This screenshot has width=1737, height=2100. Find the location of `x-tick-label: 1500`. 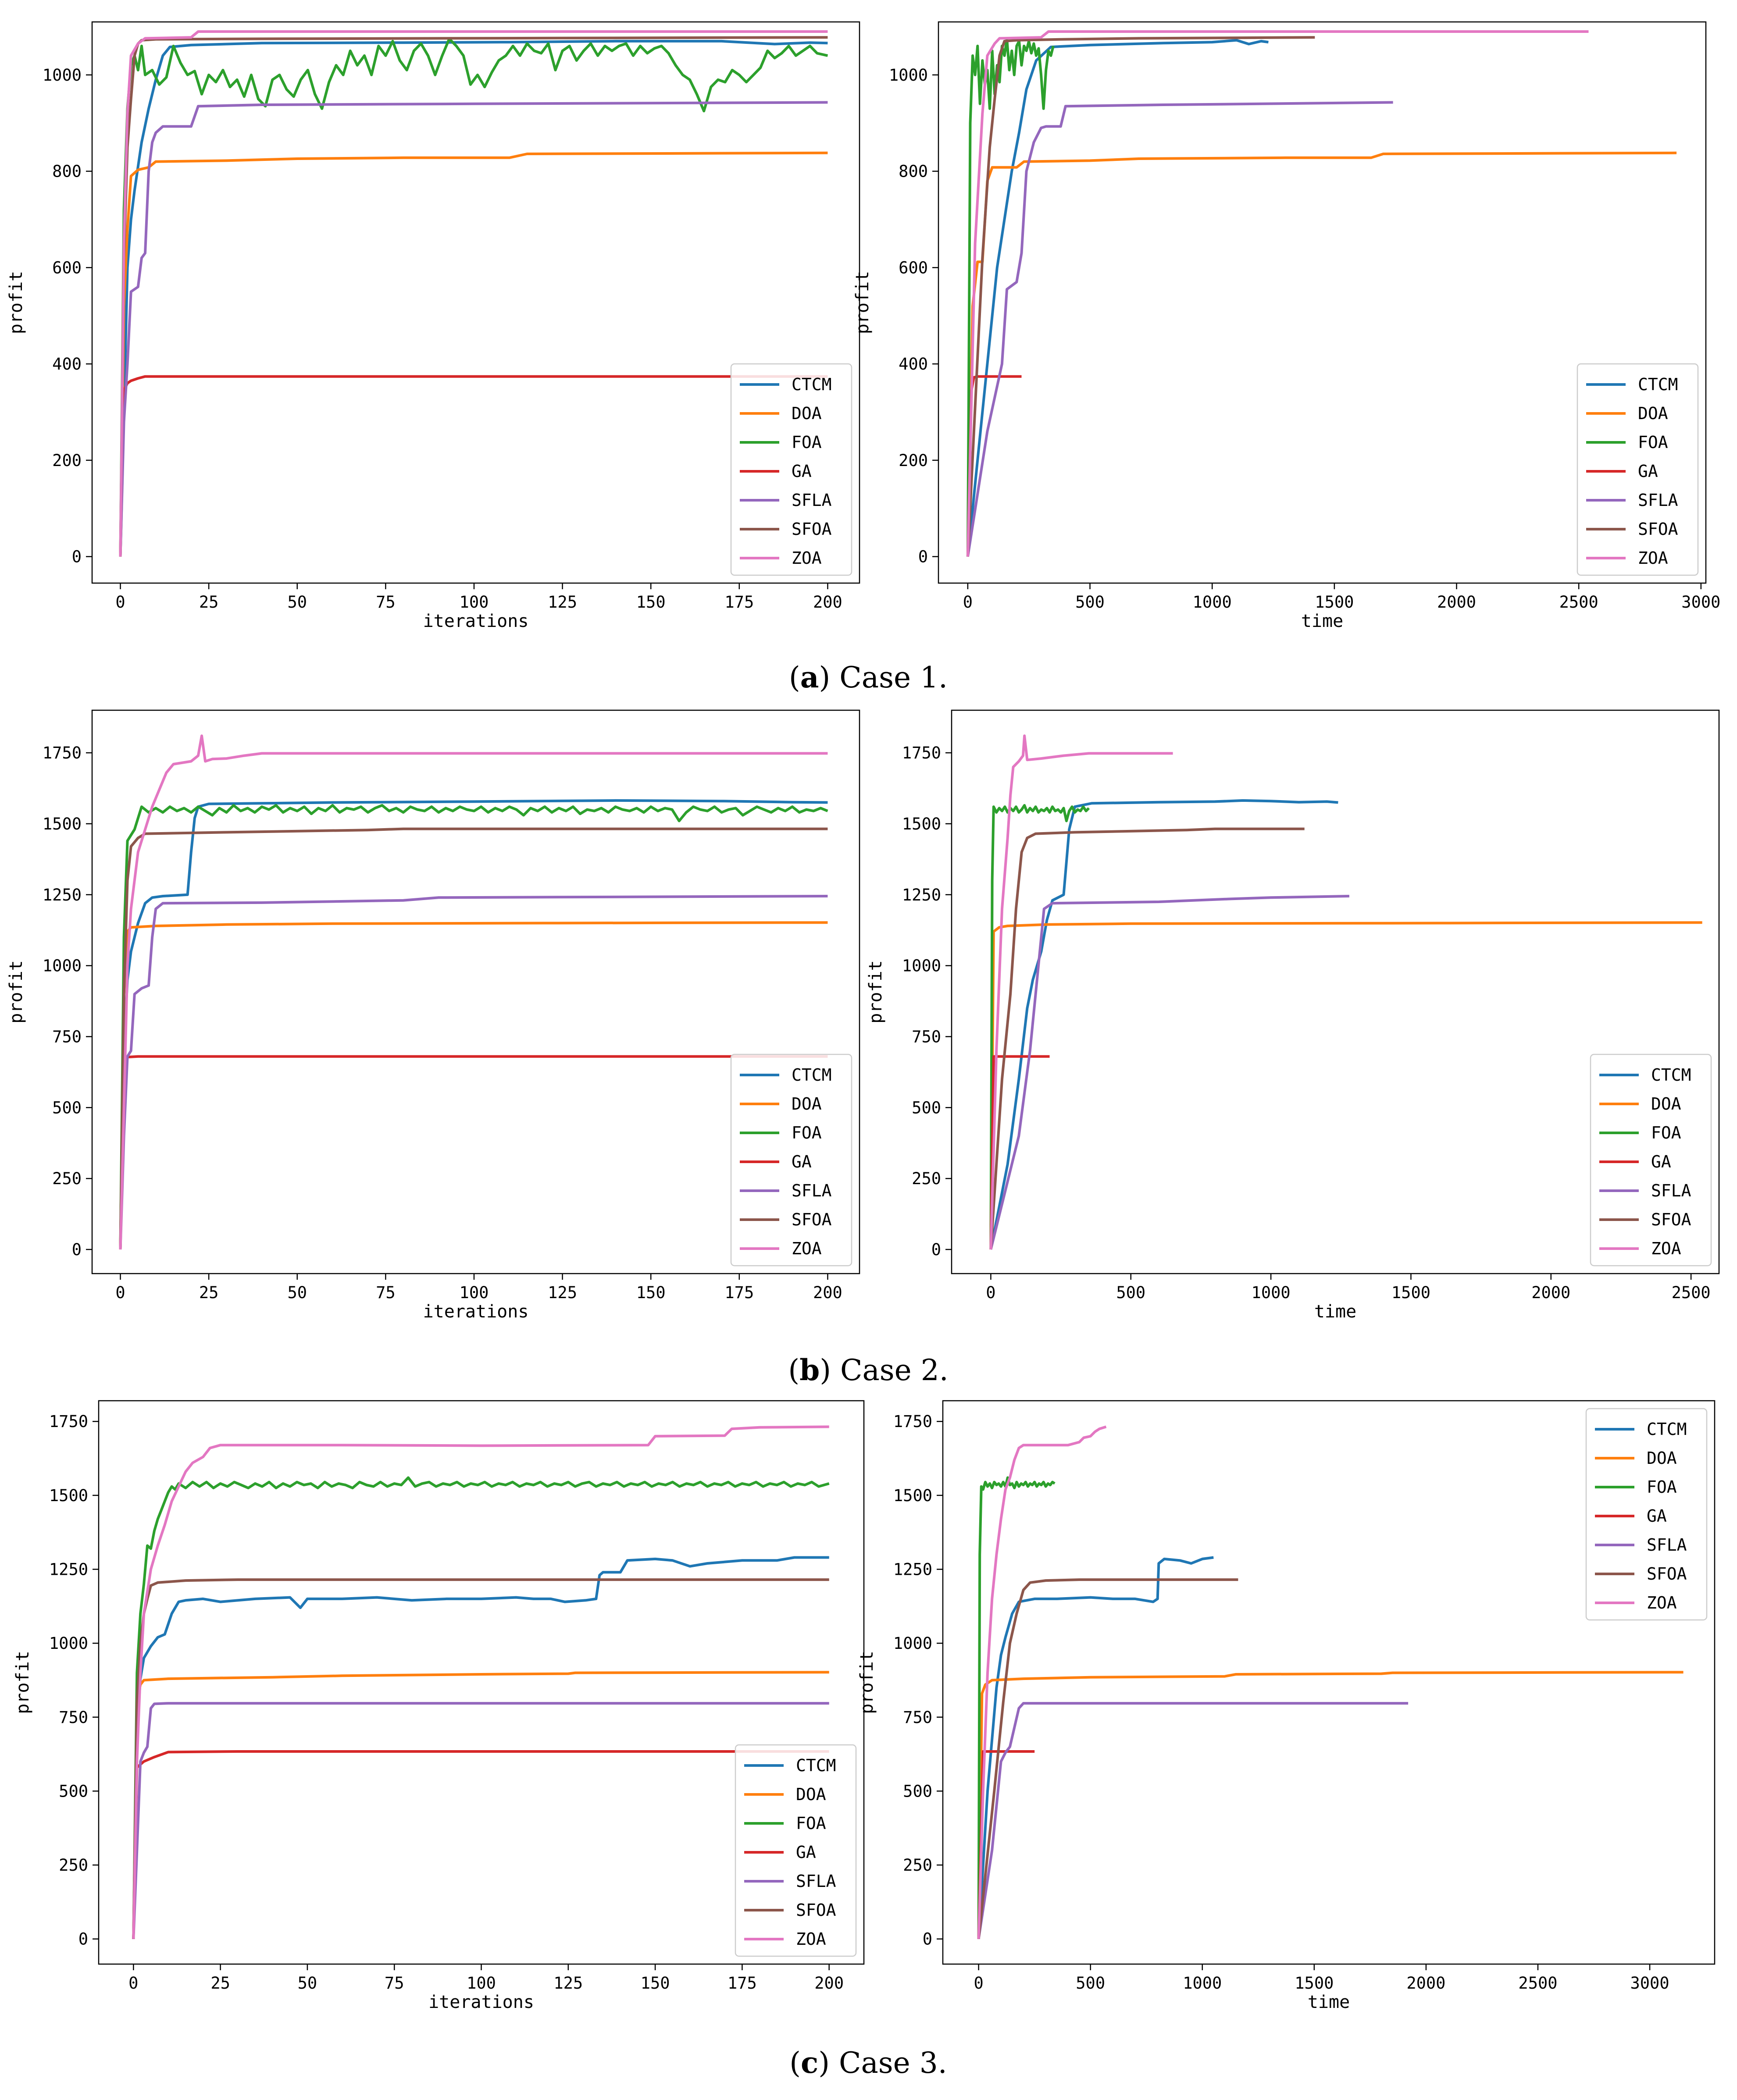

x-tick-label: 1500 is located at coordinates (1314, 1983).